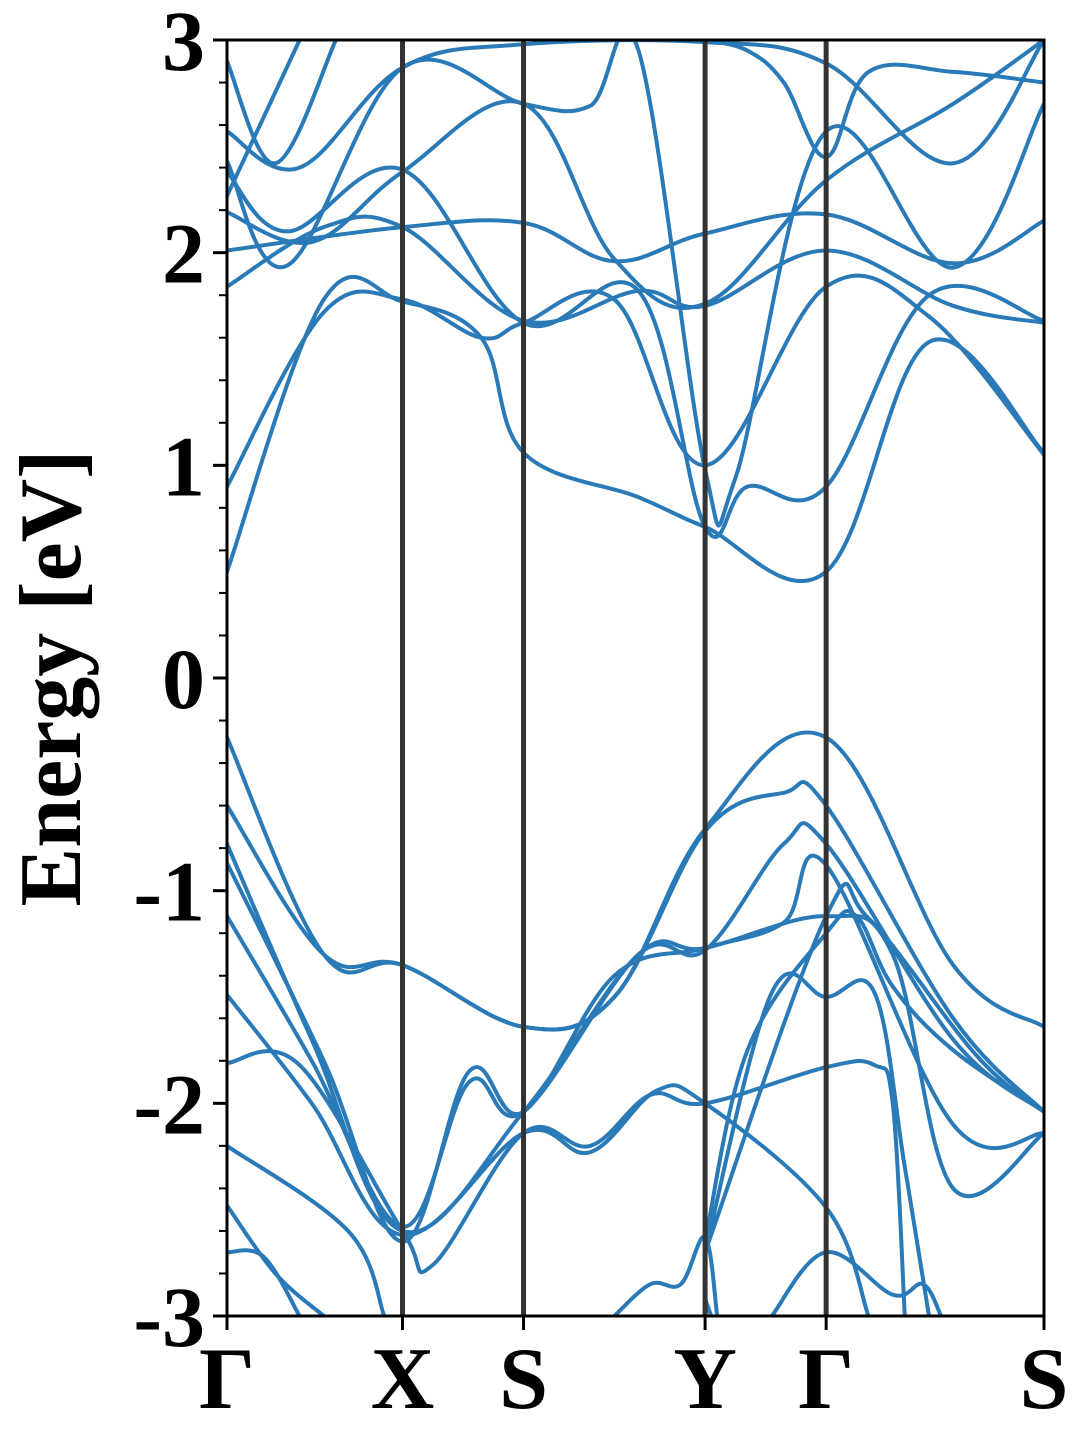  I want to click on y-tick-label: 3, so click(183, 44).